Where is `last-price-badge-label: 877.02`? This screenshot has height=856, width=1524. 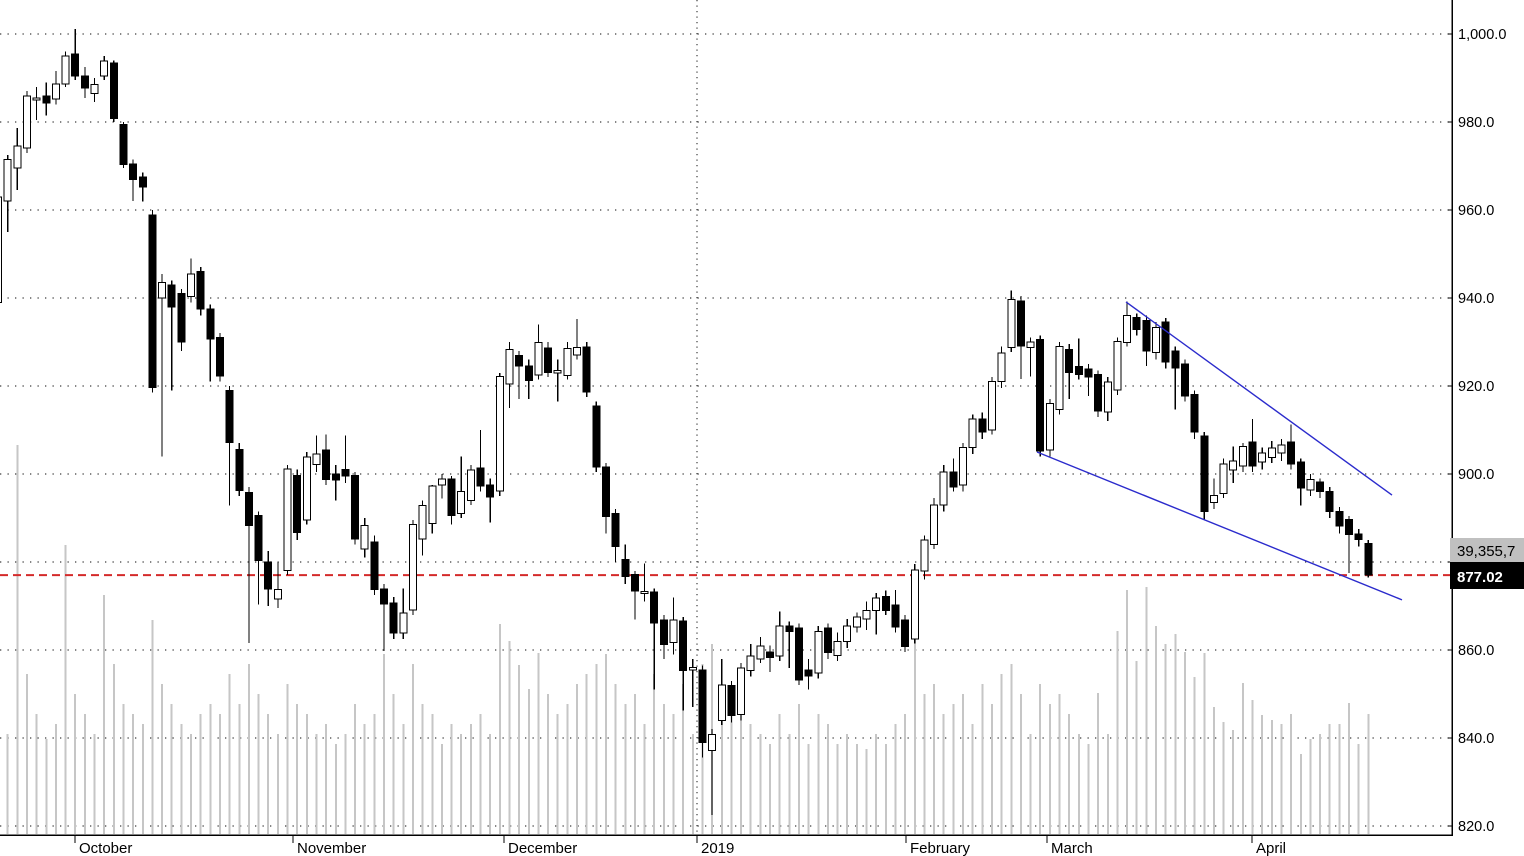
last-price-badge-label: 877.02 is located at coordinates (1480, 577).